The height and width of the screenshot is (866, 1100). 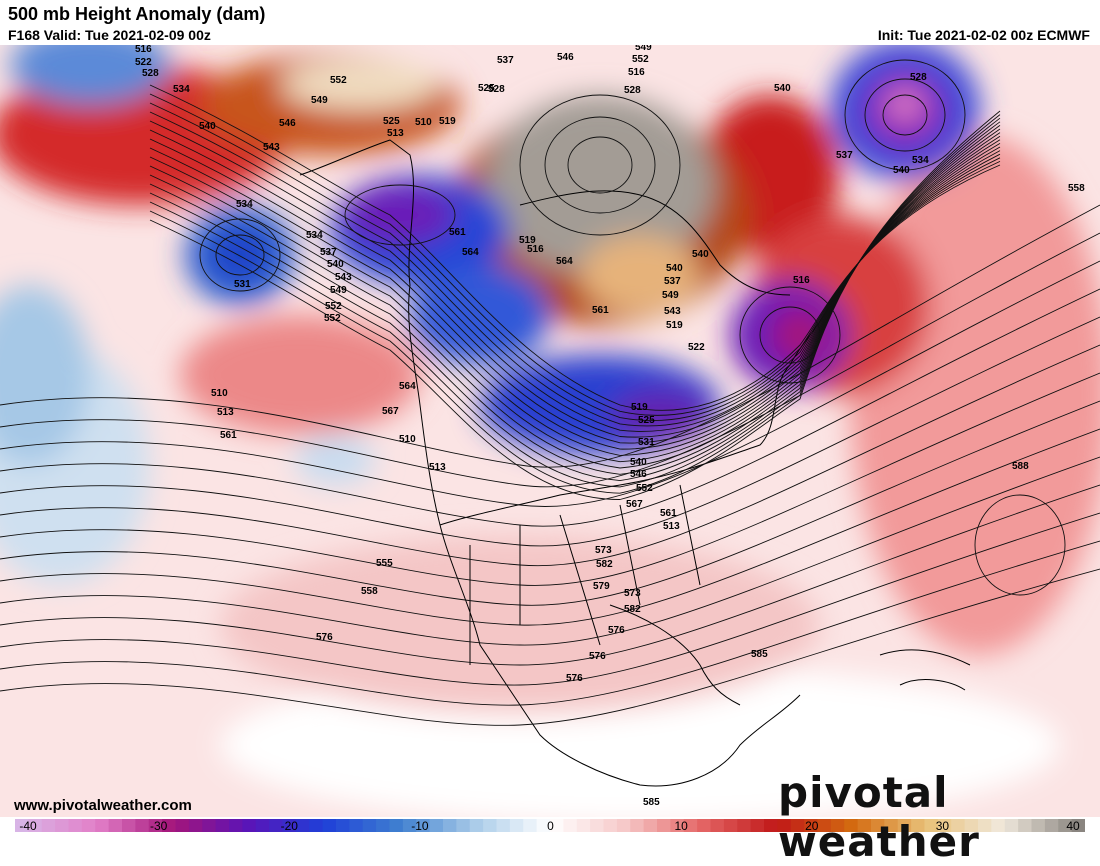 What do you see at coordinates (634, 504) in the screenshot?
I see `contour-label: 567` at bounding box center [634, 504].